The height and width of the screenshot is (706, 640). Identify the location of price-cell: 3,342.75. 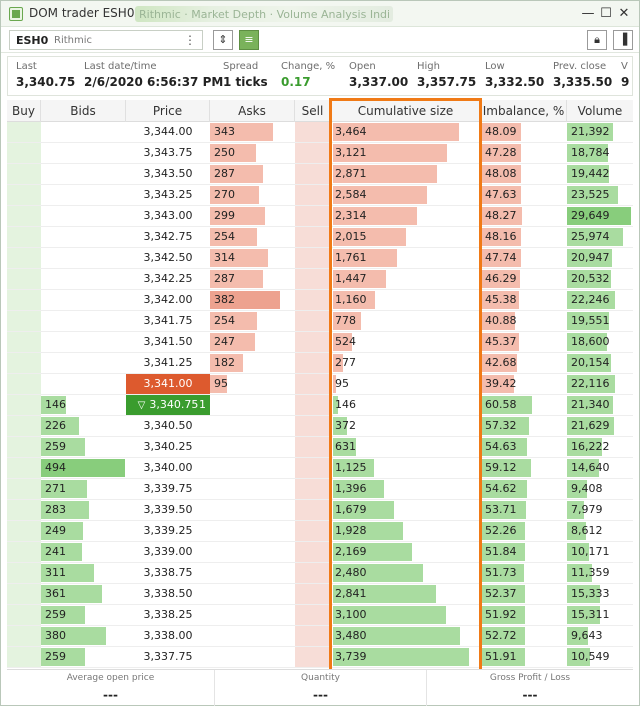
(168, 237).